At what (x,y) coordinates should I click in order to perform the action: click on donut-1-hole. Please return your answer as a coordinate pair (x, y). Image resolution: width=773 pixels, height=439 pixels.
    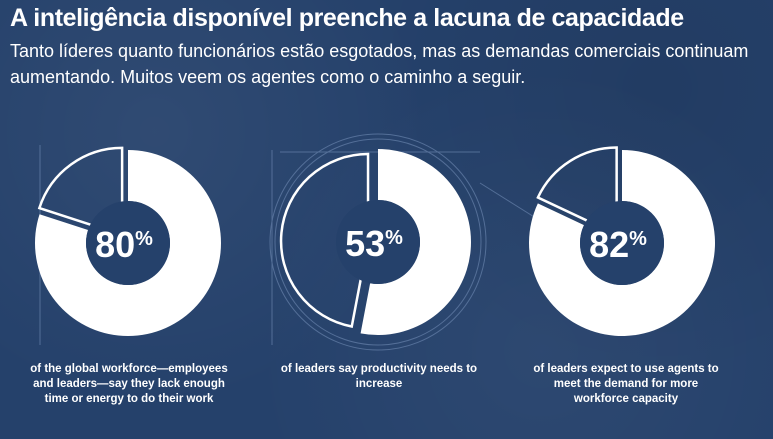
    Looking at the image, I should click on (128, 243).